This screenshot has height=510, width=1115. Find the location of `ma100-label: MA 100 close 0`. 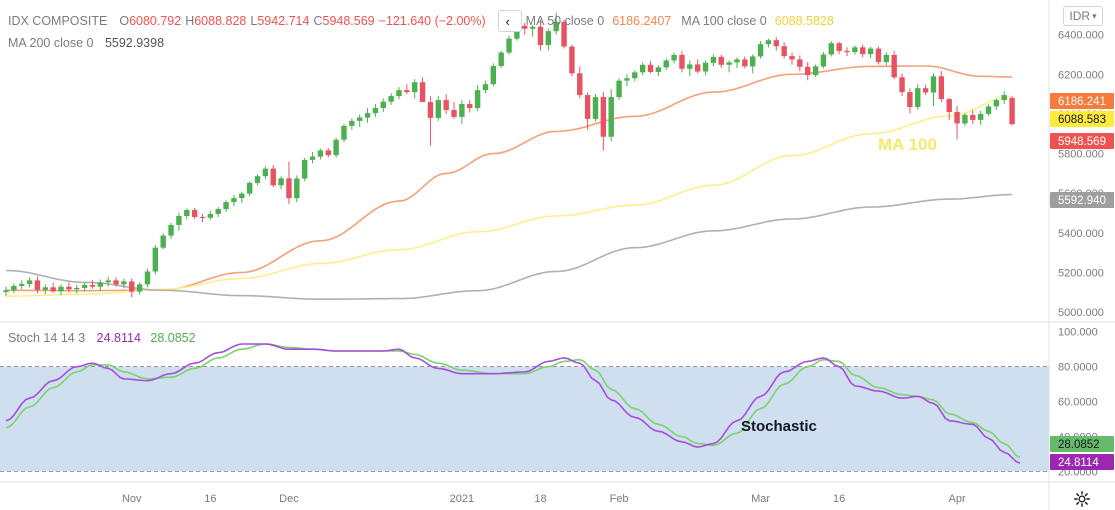

ma100-label: MA 100 close 0 is located at coordinates (724, 21).